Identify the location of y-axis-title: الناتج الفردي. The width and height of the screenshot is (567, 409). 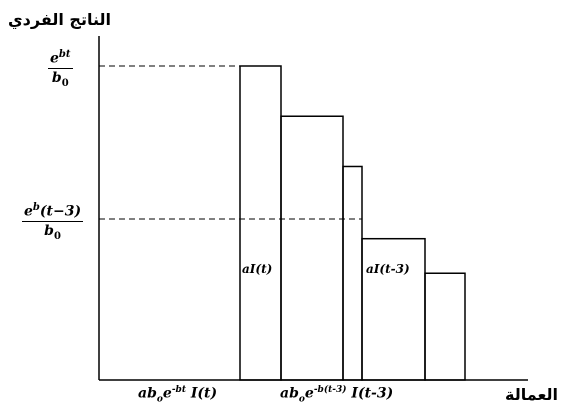
(59, 19).